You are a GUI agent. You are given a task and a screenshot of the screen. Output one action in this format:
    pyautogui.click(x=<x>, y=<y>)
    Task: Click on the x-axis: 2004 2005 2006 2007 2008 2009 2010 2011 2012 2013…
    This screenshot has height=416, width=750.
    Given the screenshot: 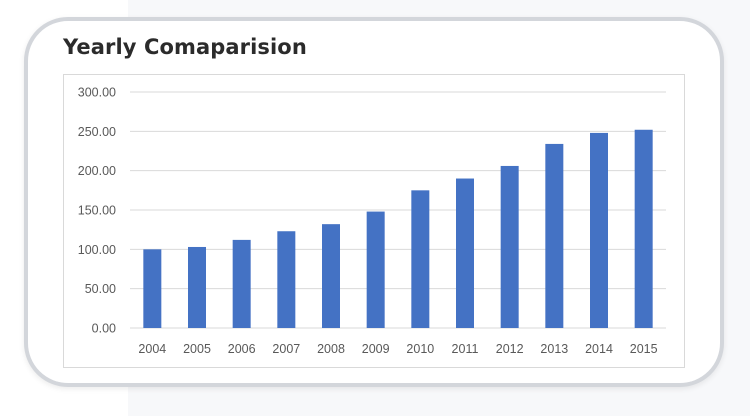 What is the action you would take?
    pyautogui.click(x=397, y=349)
    